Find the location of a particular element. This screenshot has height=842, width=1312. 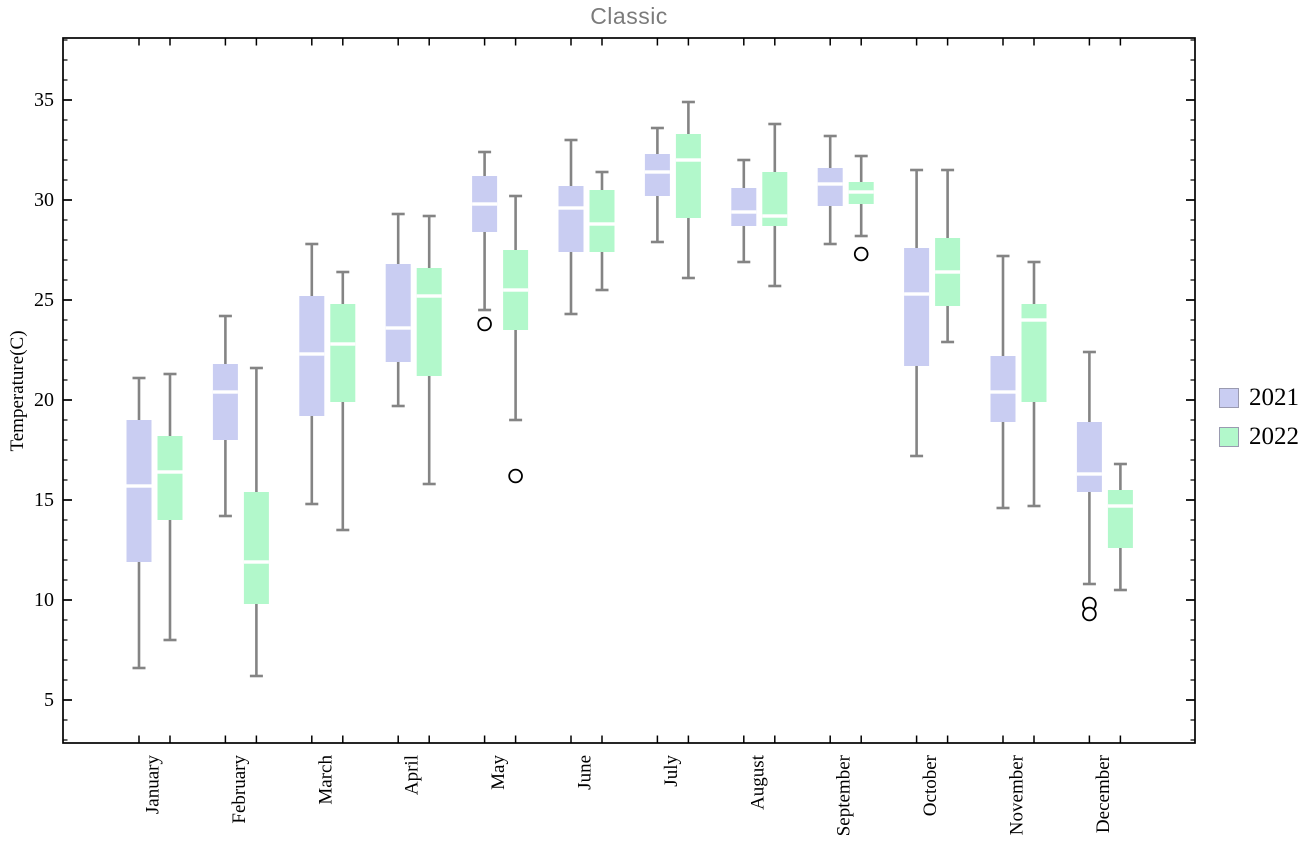

box-2022-February is located at coordinates (256, 522).